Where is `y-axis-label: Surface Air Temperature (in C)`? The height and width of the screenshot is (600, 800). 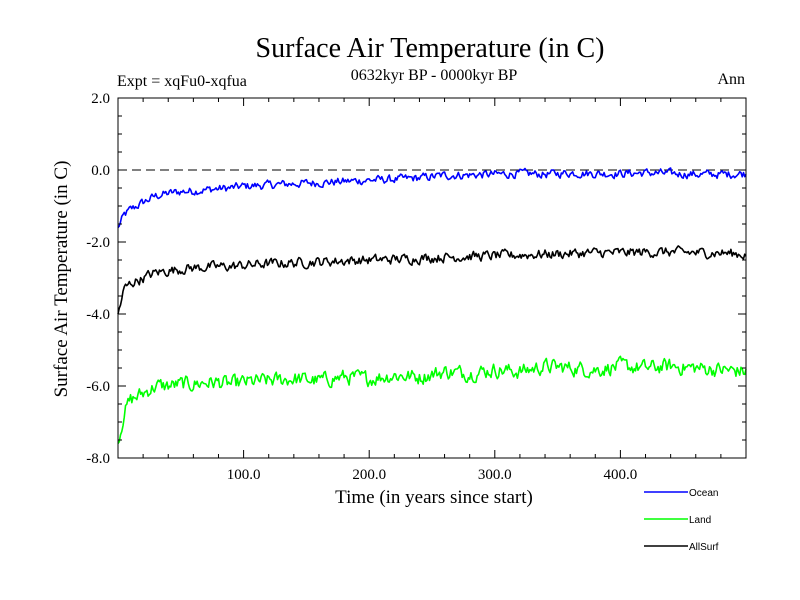
y-axis-label: Surface Air Temperature (in C) is located at coordinates (61, 279).